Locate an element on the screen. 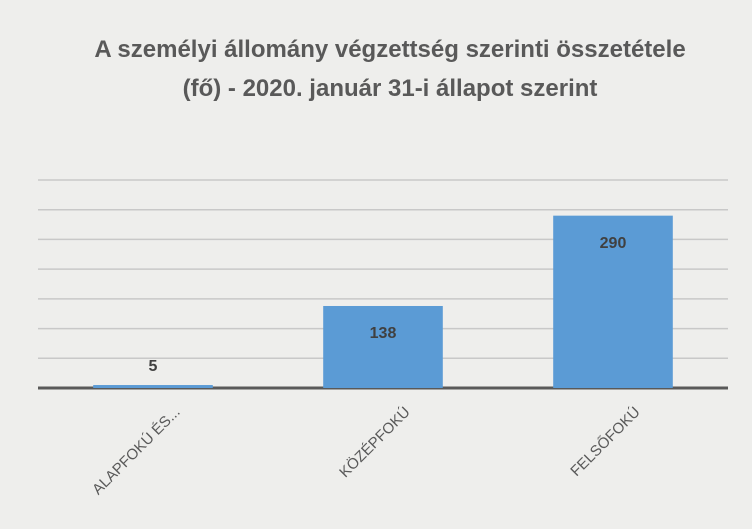  data-label: 290 is located at coordinates (613, 243).